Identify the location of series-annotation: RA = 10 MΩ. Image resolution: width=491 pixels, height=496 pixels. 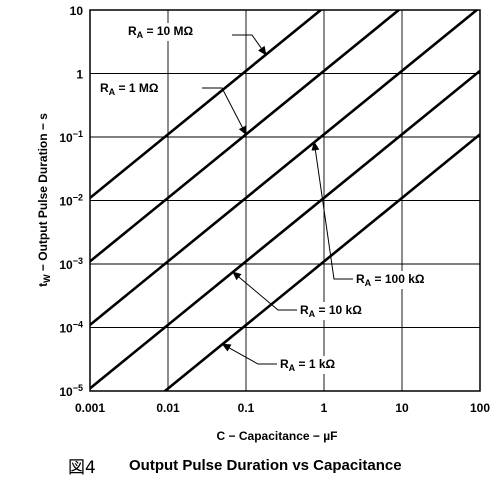
(196, 39).